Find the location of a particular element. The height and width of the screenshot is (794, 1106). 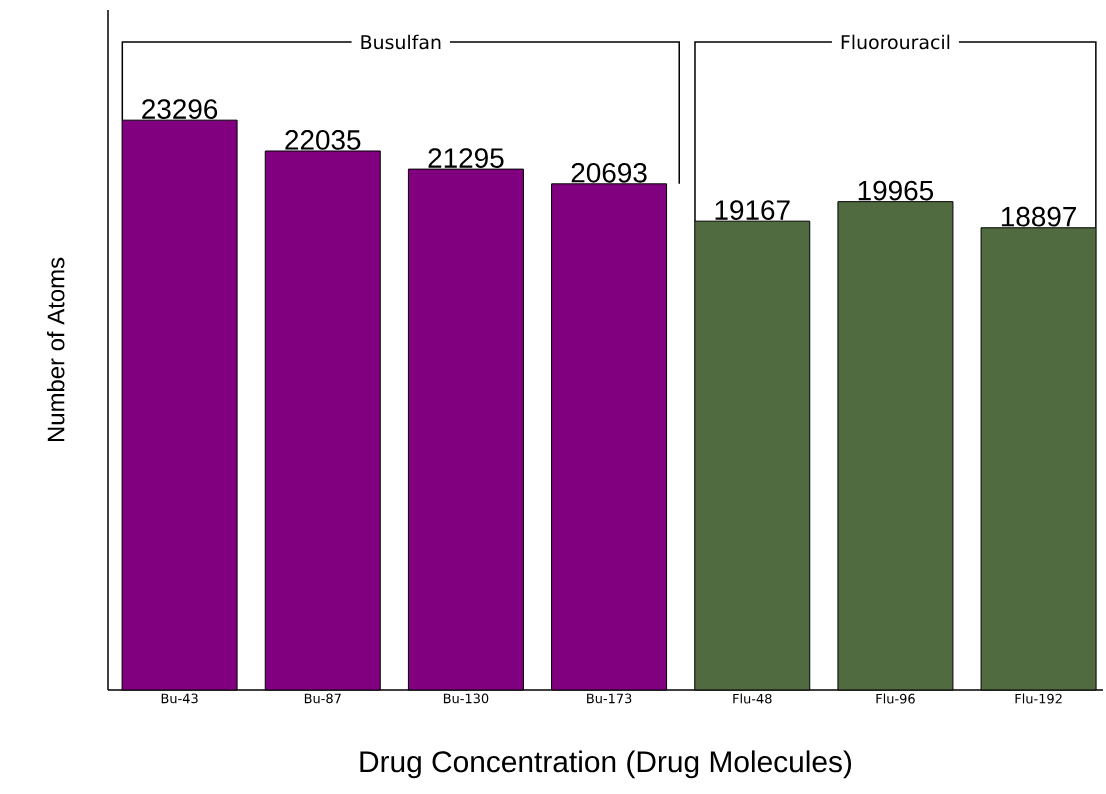

annotation: Busulfan is located at coordinates (401, 42).